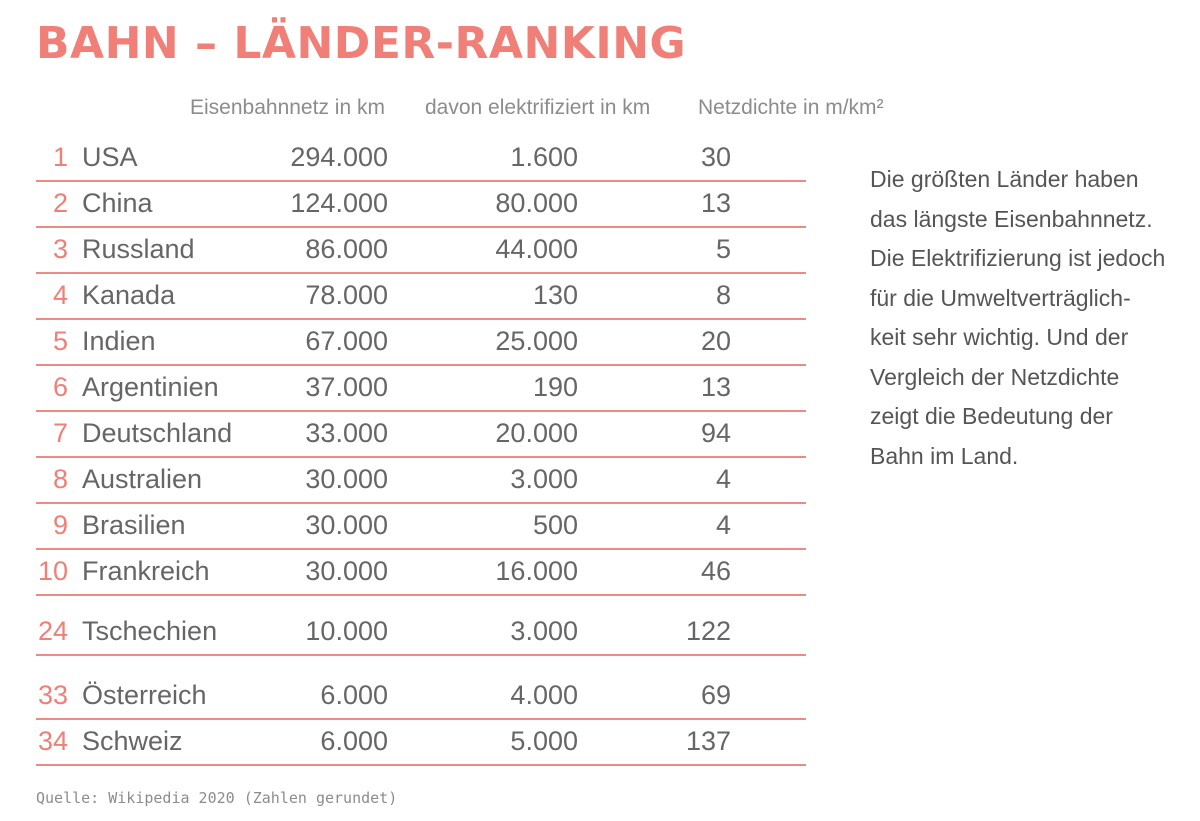 This screenshot has width=1200, height=821. Describe the element at coordinates (1004, 179) in the screenshot. I see `description-line: Die größten Länder haben` at that location.